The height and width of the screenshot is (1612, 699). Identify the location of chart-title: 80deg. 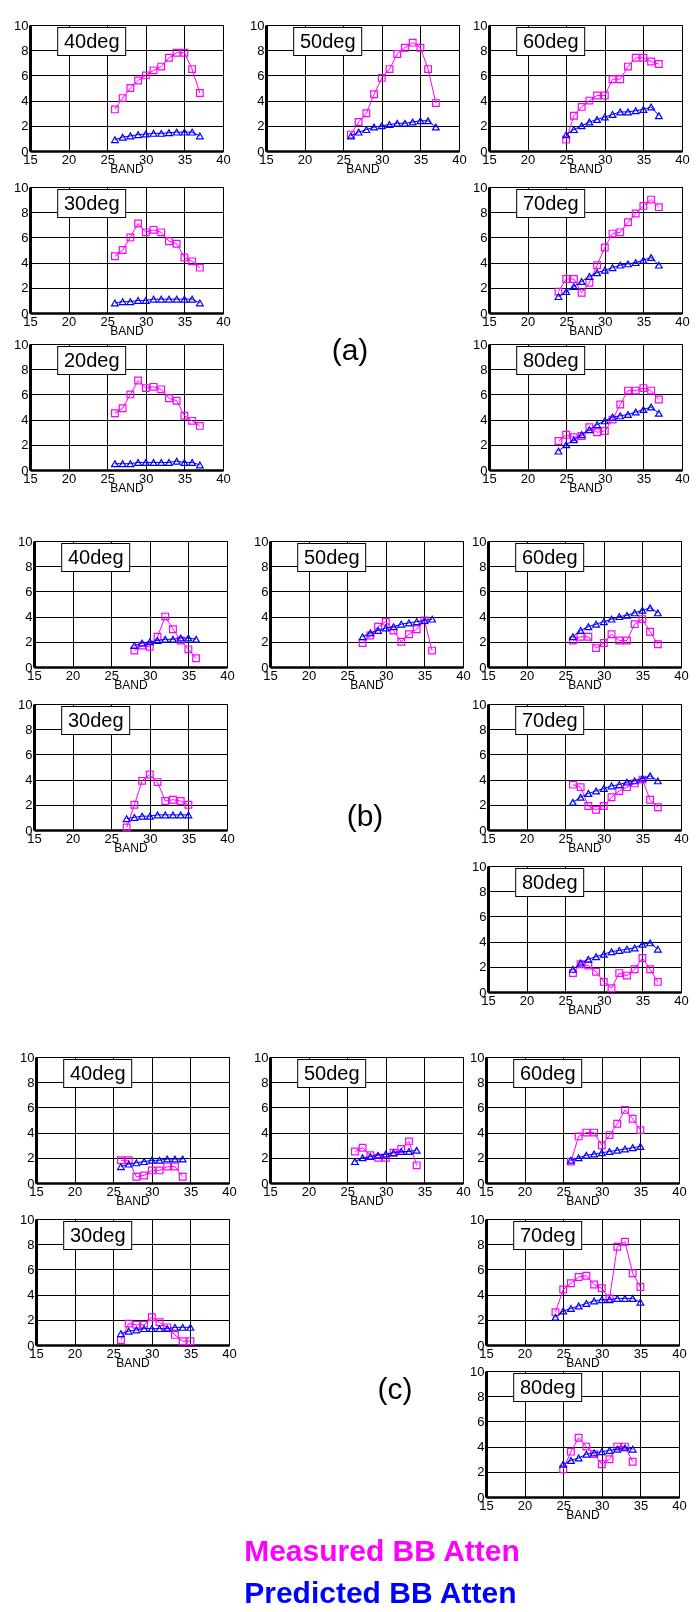
(550, 360).